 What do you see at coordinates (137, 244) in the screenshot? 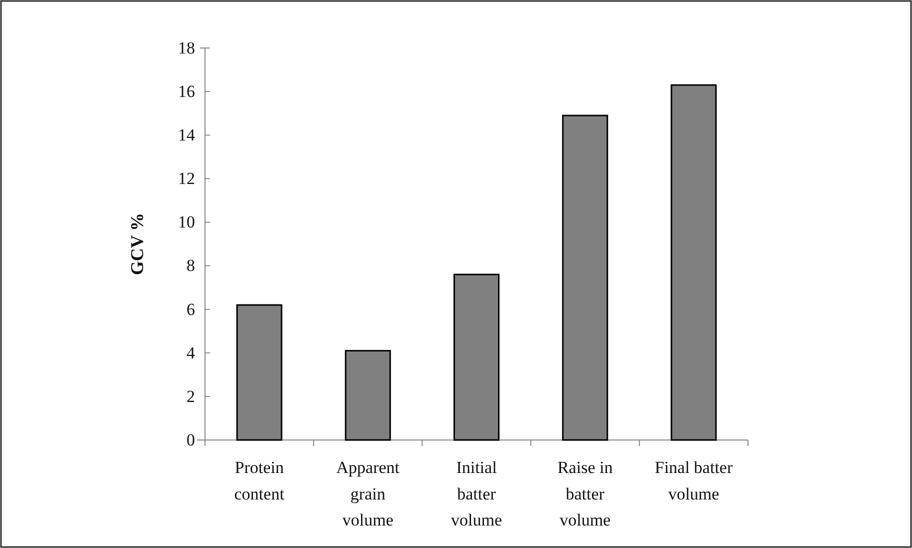
I see `y-axis-title: GCV %` at bounding box center [137, 244].